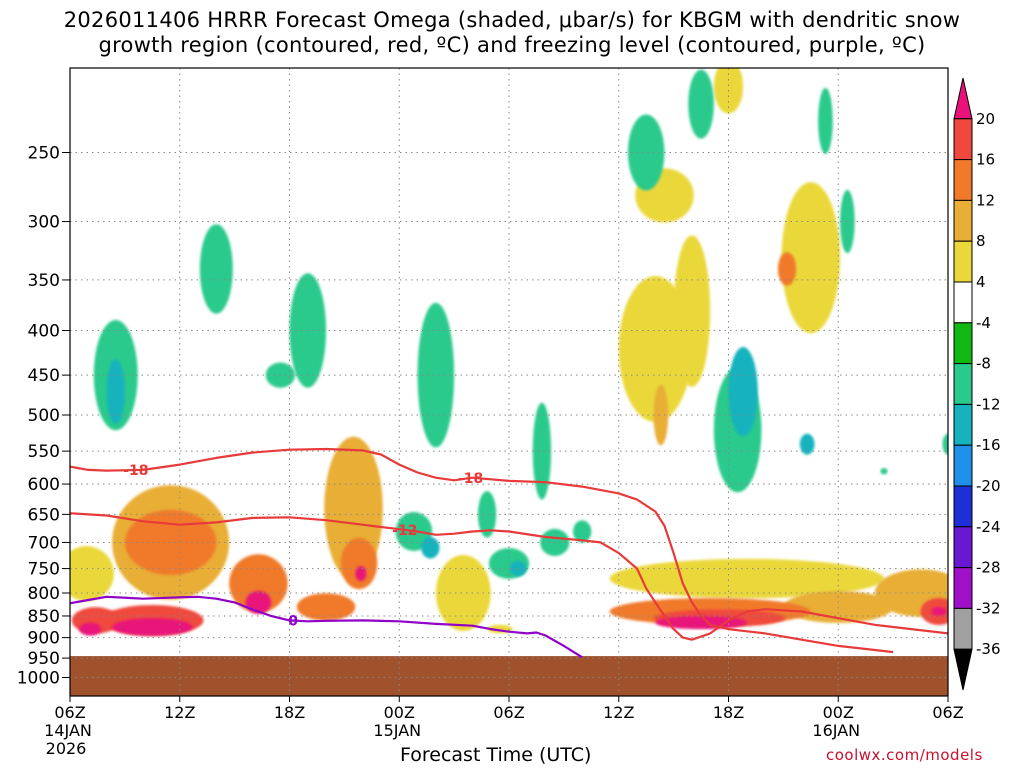 The image size is (1024, 768). I want to click on y-tick-label-300: 300, so click(44, 223).